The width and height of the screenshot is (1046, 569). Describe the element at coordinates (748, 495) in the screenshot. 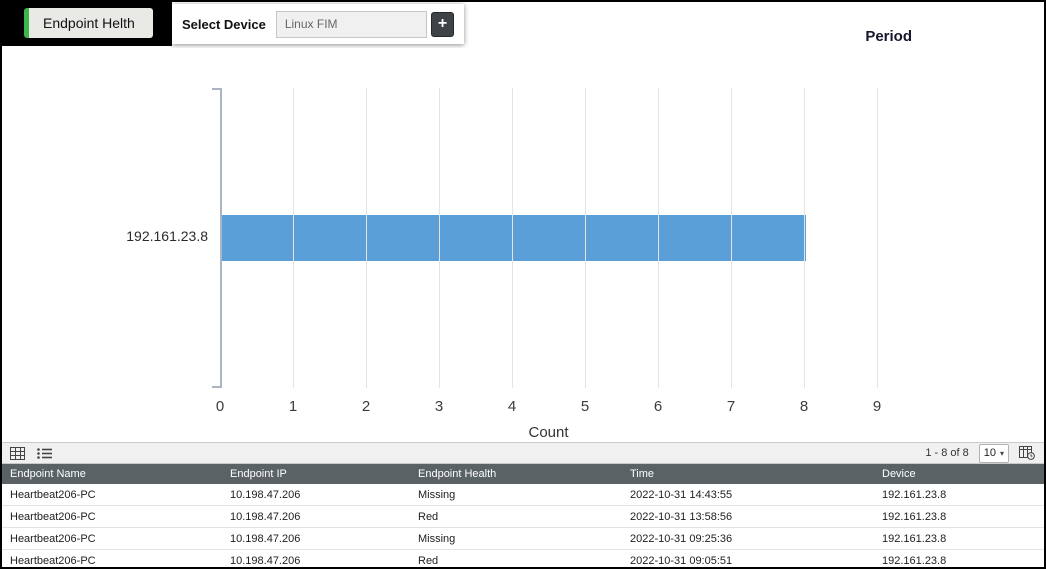

I see `table-cell: 2022-10-31 14:43:55` at that location.